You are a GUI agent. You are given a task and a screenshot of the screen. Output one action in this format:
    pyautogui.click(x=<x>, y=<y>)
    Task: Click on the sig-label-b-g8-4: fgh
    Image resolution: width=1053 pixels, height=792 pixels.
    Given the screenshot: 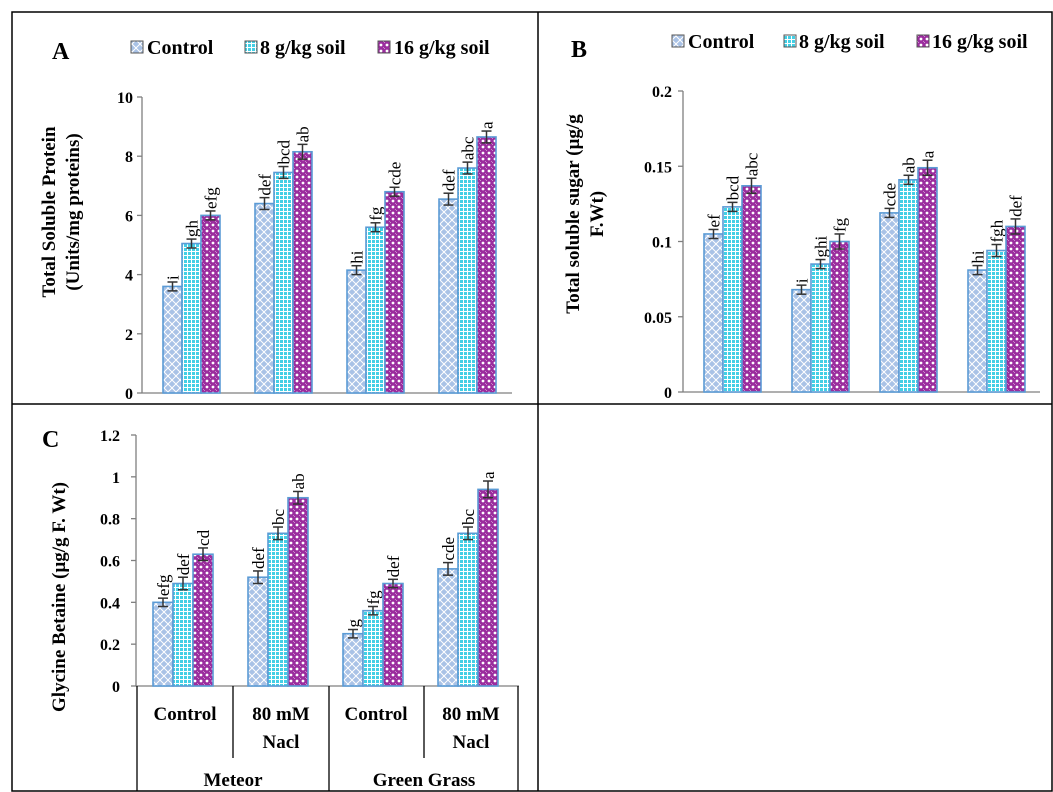 What is the action you would take?
    pyautogui.click(x=997, y=230)
    